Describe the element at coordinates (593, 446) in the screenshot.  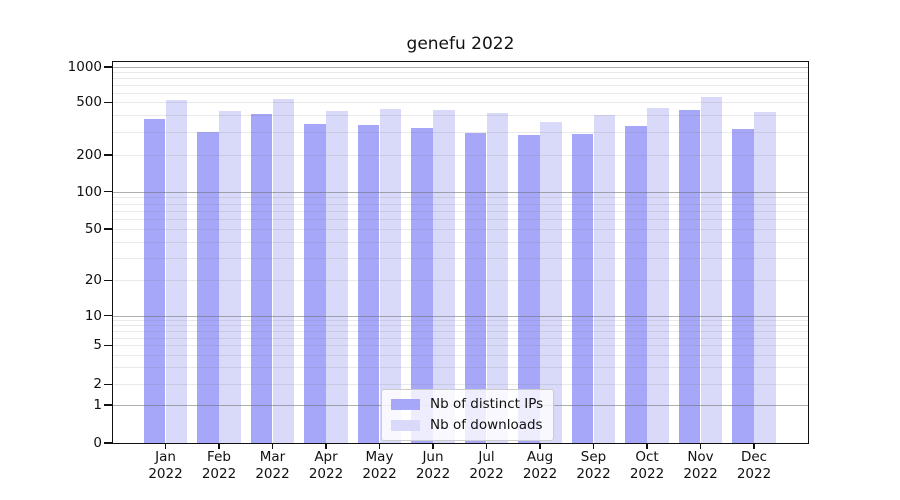
I see `x-tick-mark-sep` at that location.